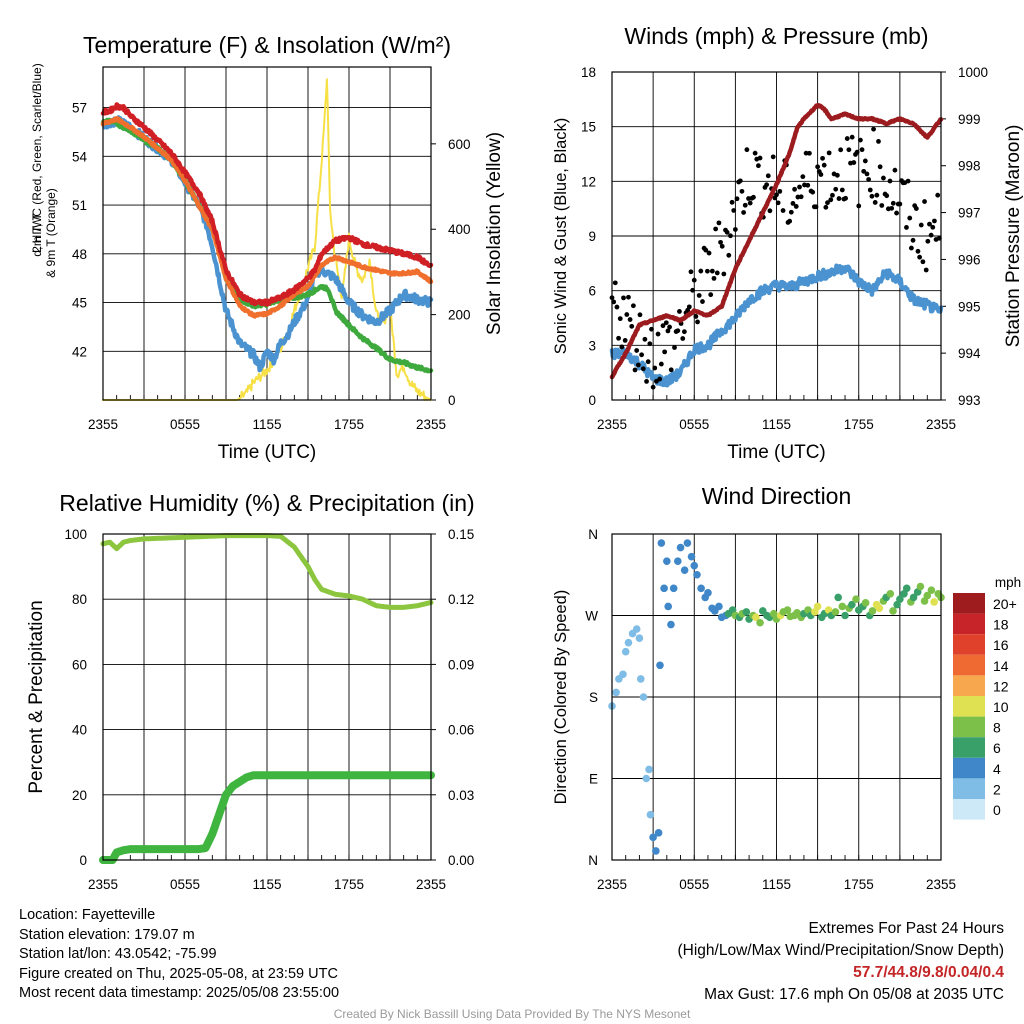 This screenshot has height=1024, width=1024. Describe the element at coordinates (452, 400) in the screenshot. I see `y2-tick-label: 0` at that location.